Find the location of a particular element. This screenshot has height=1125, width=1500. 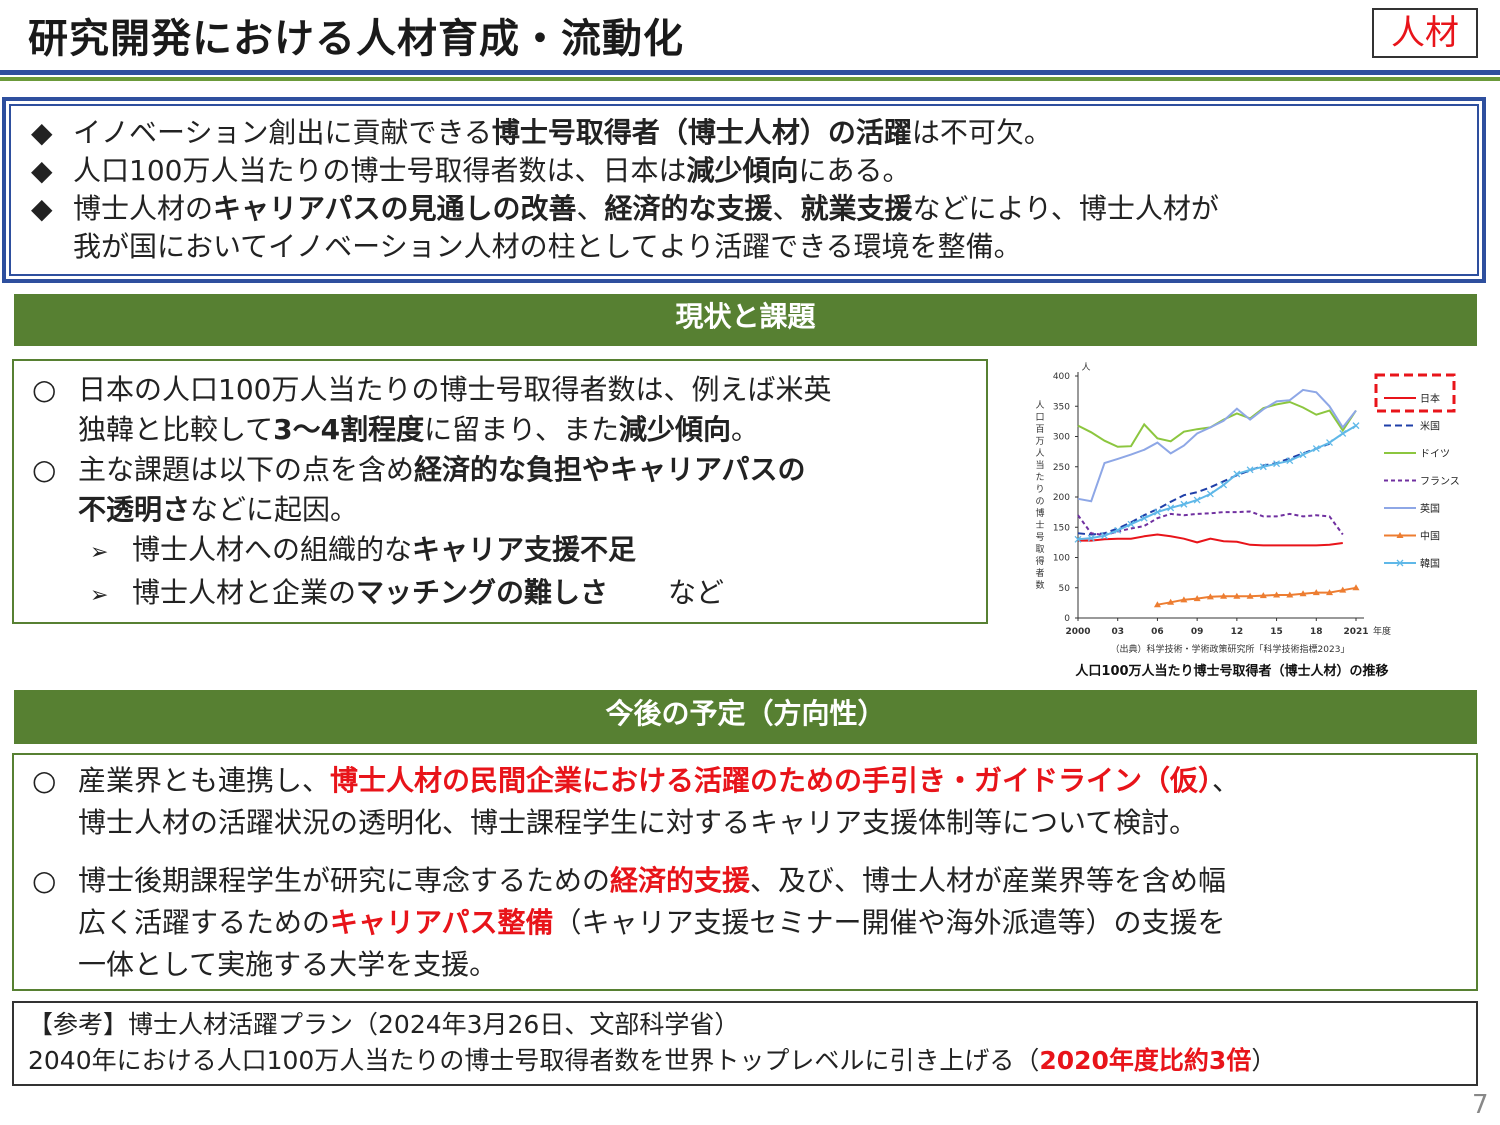

plan-text: 、 is located at coordinates (1226, 780).